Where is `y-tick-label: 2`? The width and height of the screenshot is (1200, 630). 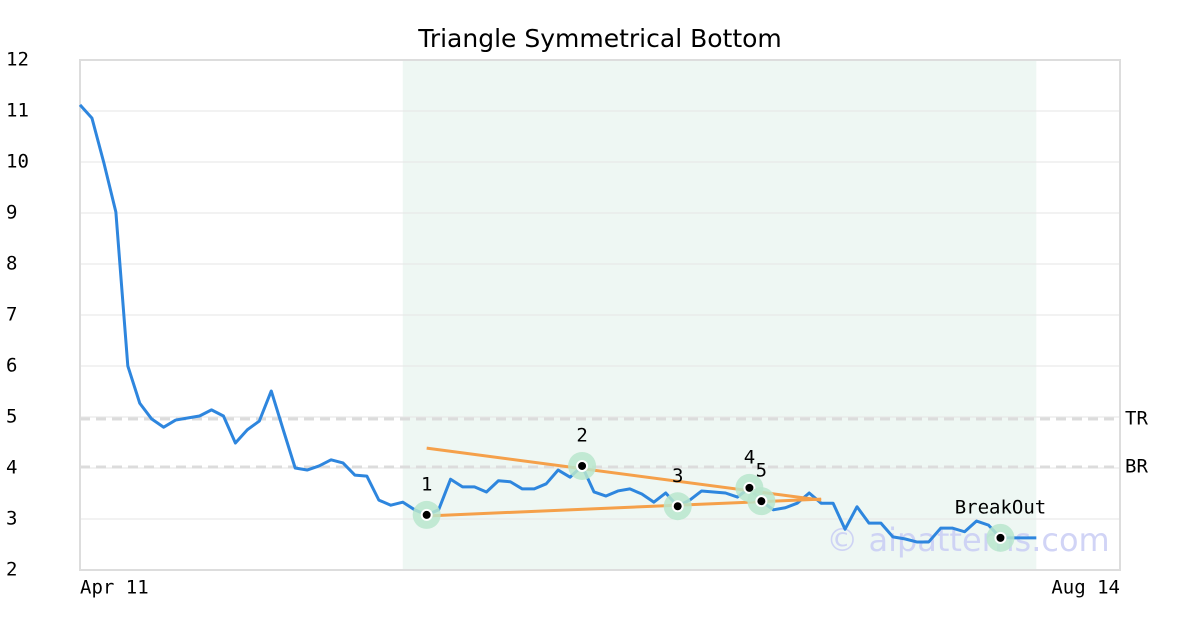
y-tick-label: 2 is located at coordinates (11, 570).